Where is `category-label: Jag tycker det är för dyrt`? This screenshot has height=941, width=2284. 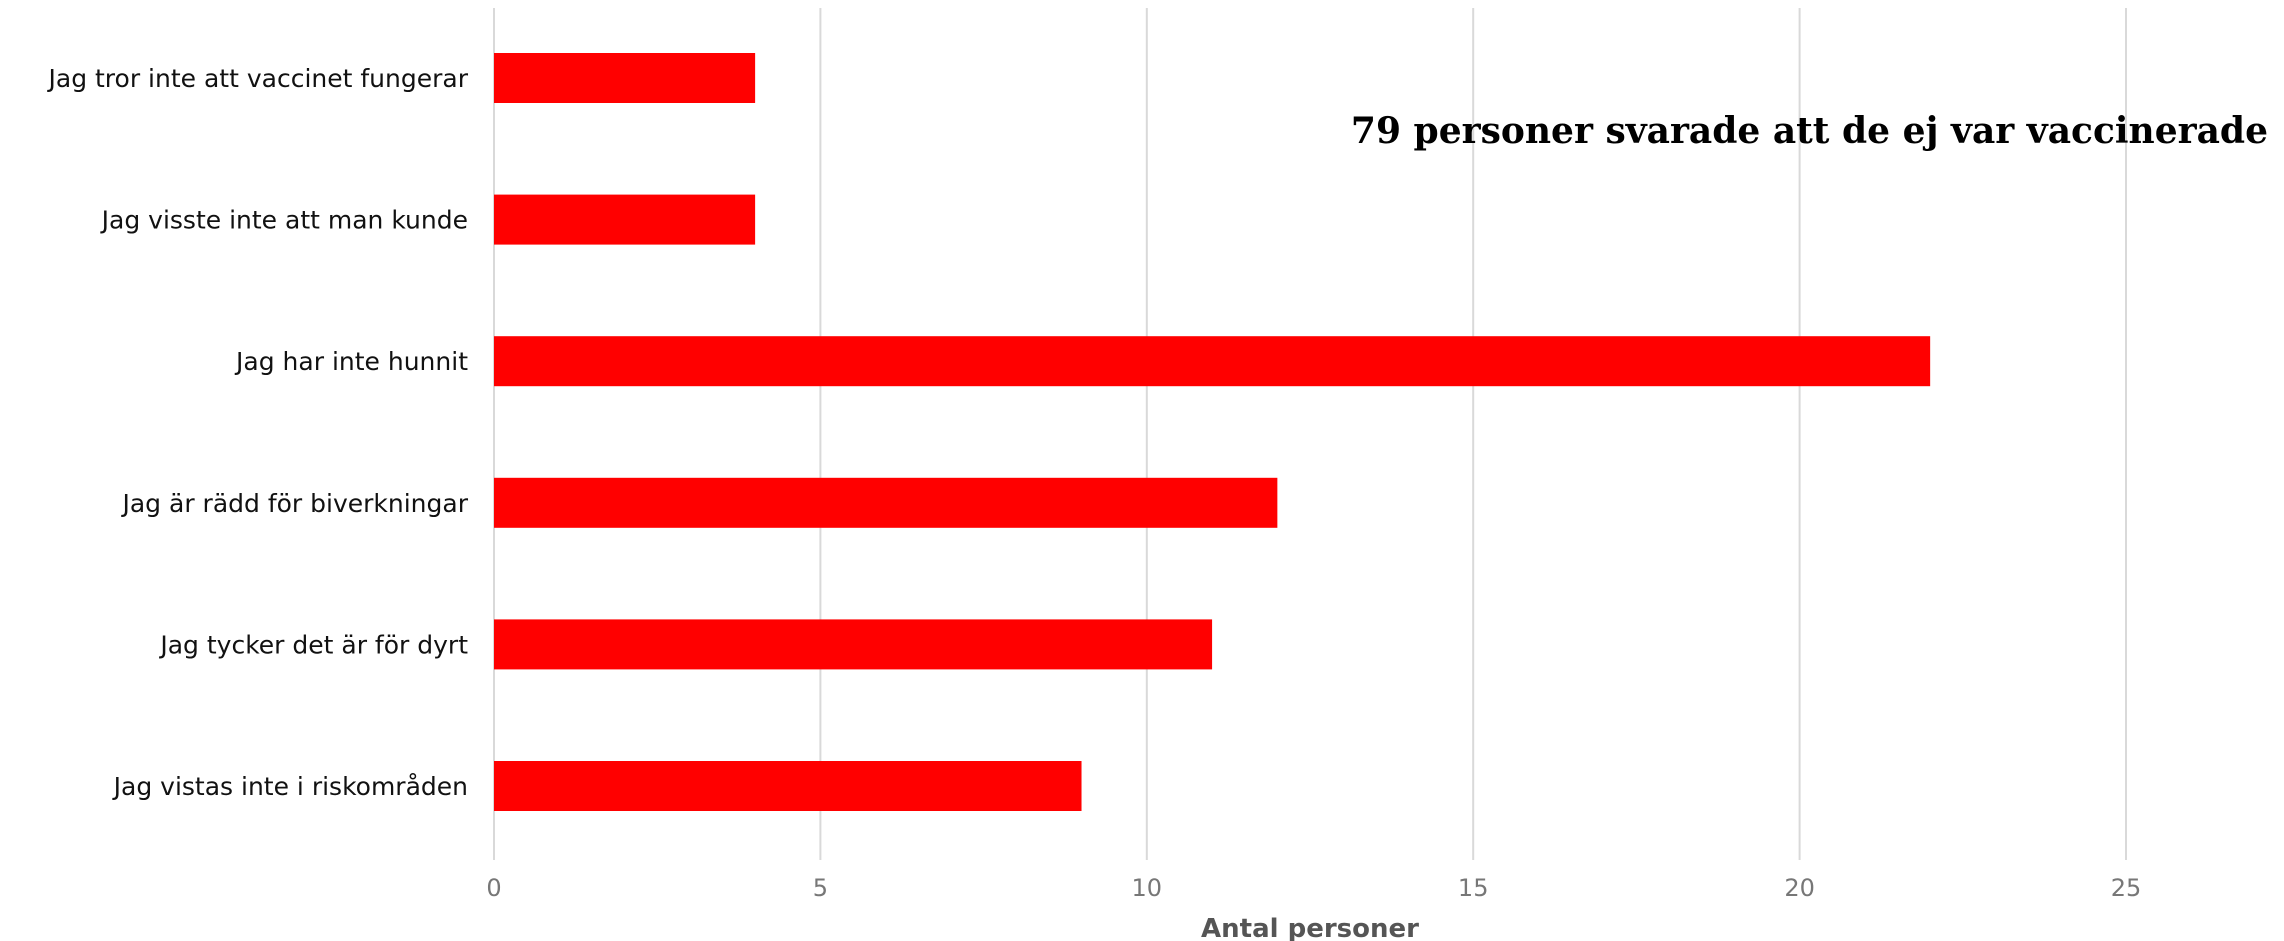 category-label: Jag tycker det är för dyrt is located at coordinates (313, 644).